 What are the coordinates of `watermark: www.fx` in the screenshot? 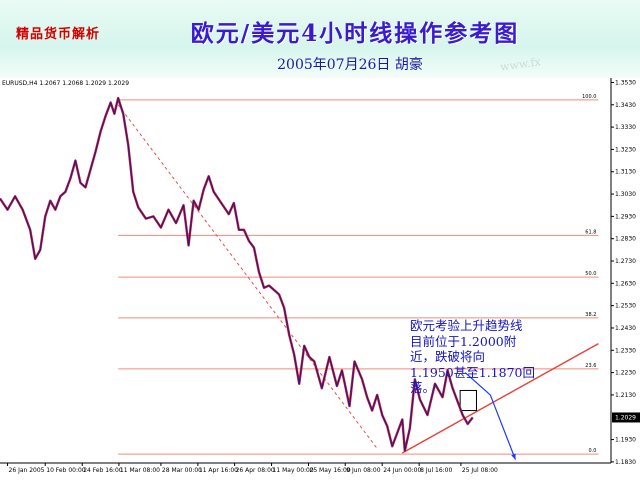 It's located at (520, 64).